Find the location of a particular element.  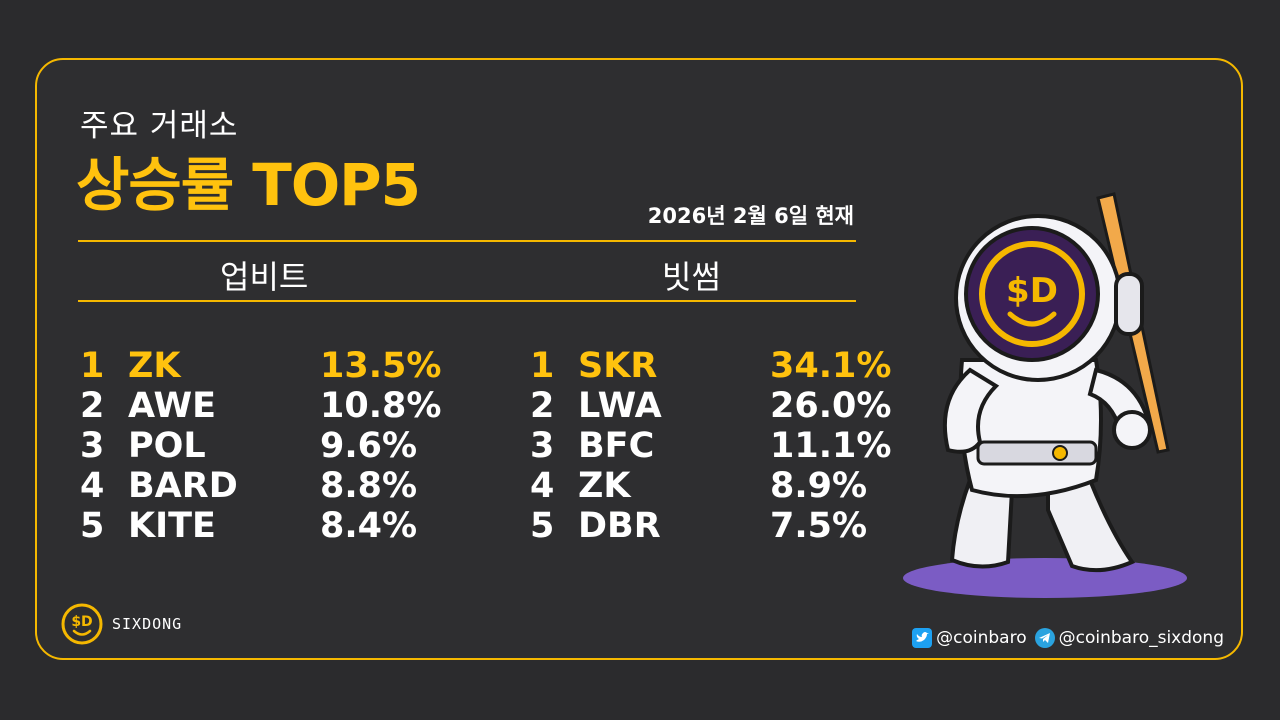

social-links: @coinbaro @coinbaro_sixdong is located at coordinates (1065, 638).